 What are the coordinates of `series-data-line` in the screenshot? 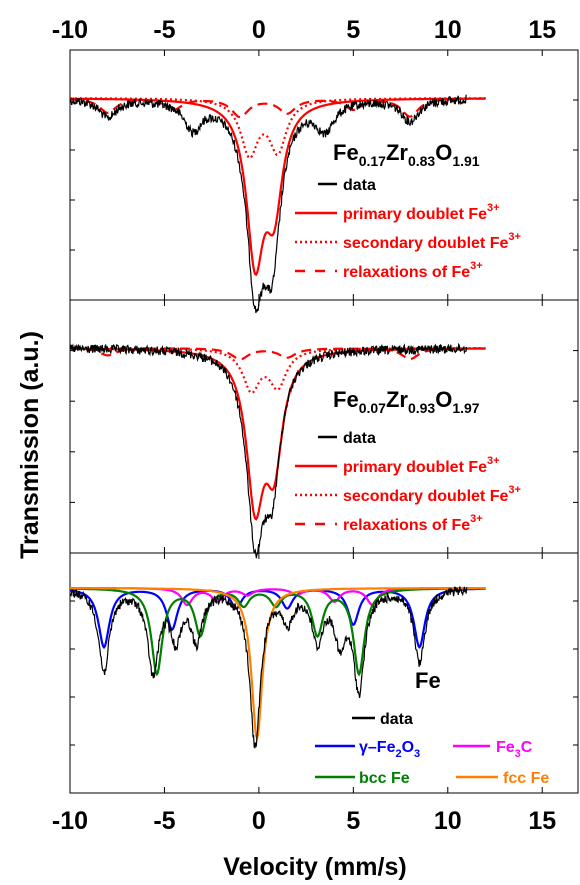 It's located at (268, 667).